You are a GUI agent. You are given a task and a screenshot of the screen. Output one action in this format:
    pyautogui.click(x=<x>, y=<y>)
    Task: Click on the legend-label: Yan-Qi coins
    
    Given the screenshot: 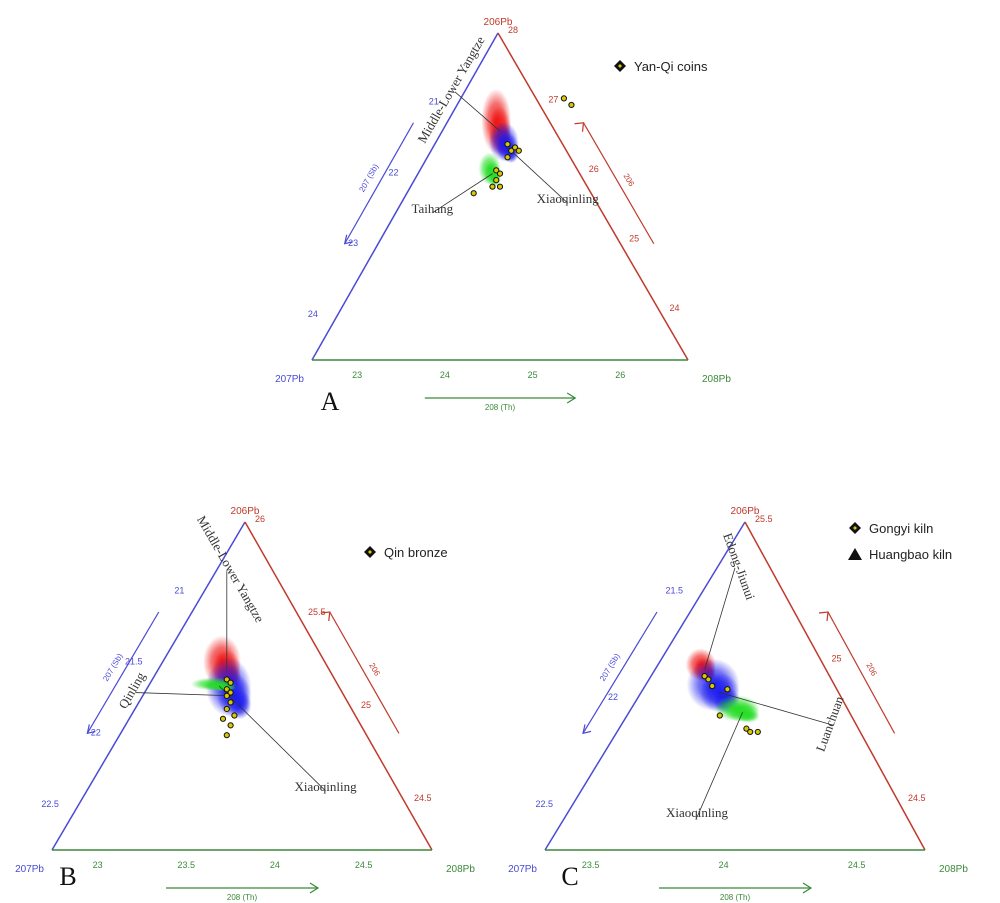 What is the action you would take?
    pyautogui.click(x=671, y=66)
    